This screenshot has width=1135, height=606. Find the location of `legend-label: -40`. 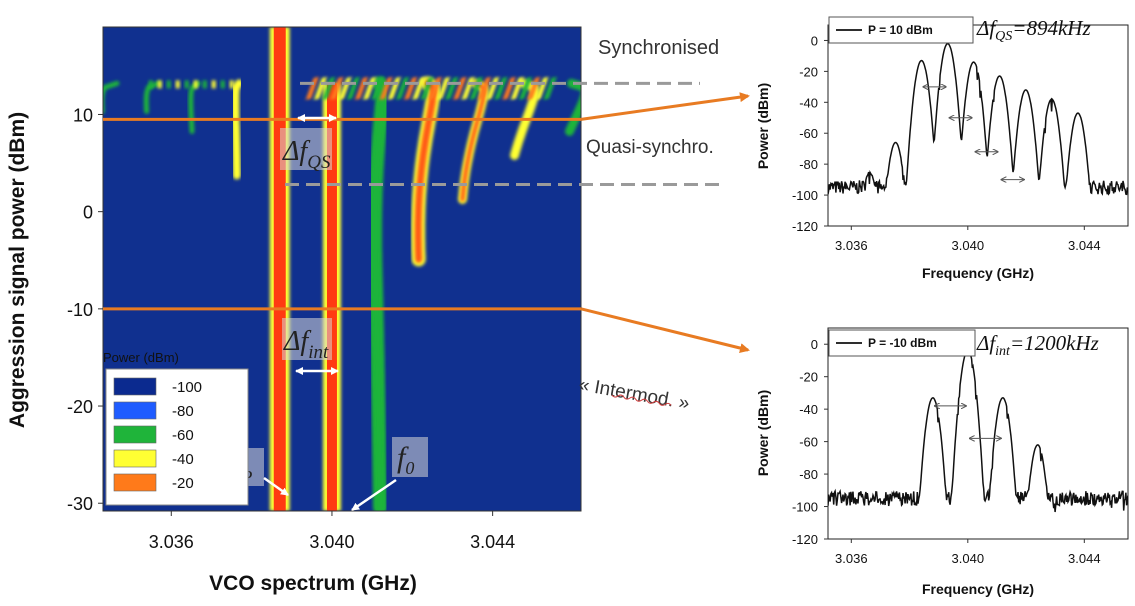

legend-label: -40 is located at coordinates (183, 459).